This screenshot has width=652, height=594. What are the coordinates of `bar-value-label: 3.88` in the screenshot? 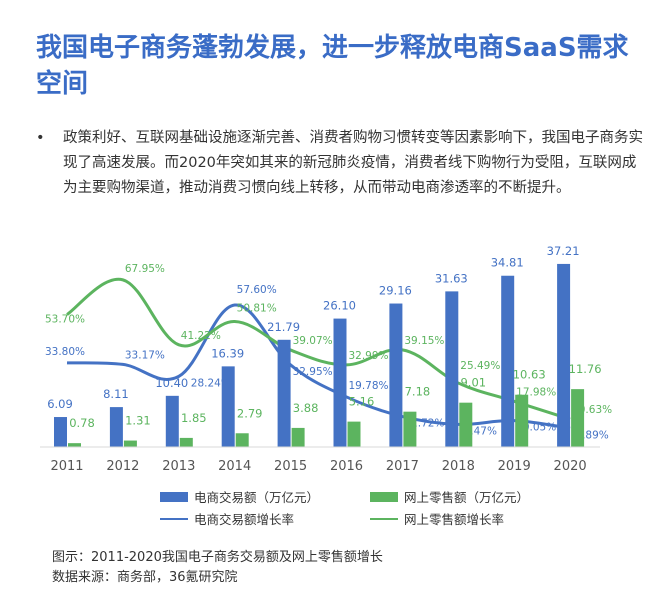 It's located at (306, 408).